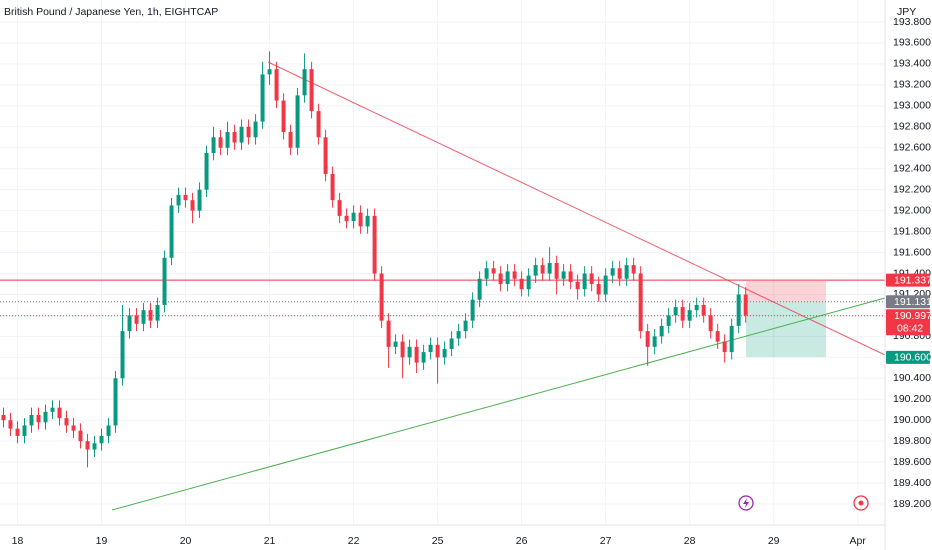 This screenshot has height=550, width=932. Describe the element at coordinates (912, 127) in the screenshot. I see `y-tick-label: 192.800` at that location.